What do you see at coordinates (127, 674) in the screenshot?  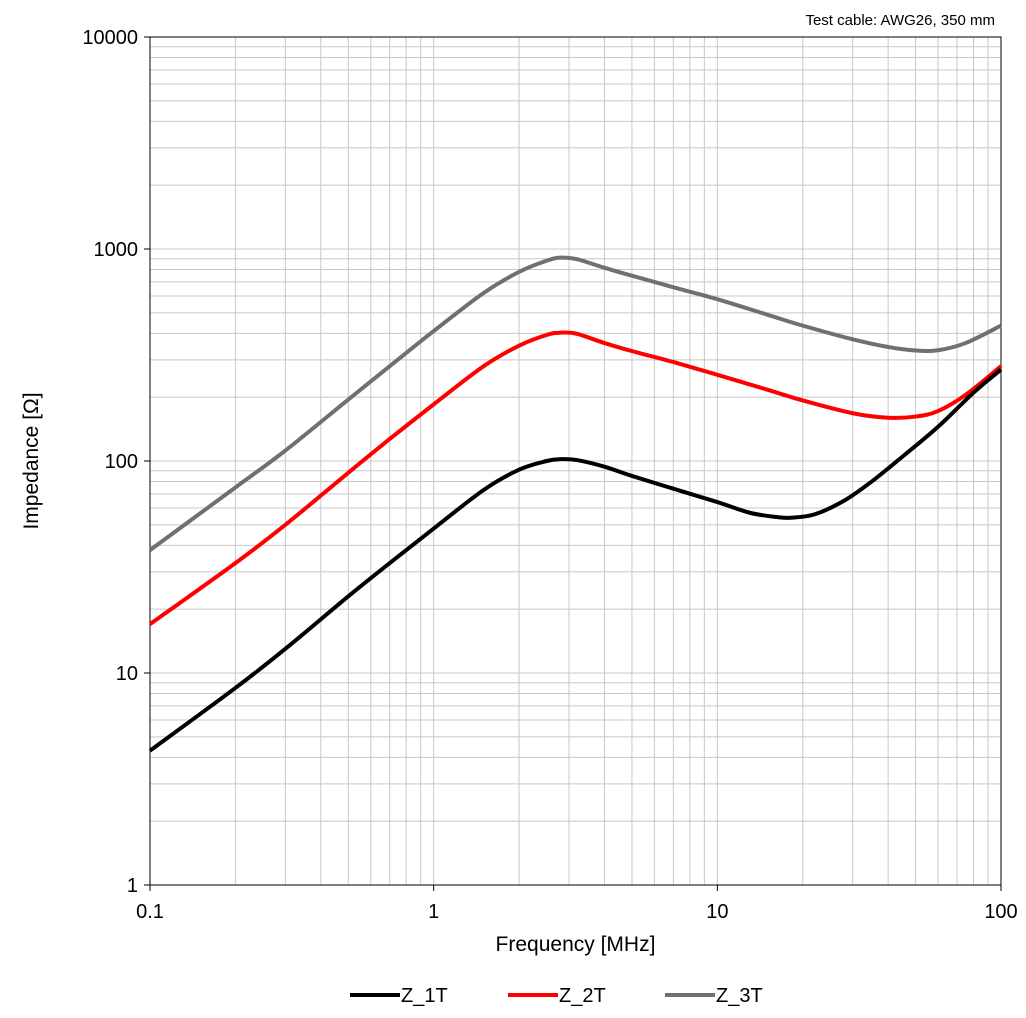 I see `y-tick-label: 10` at bounding box center [127, 674].